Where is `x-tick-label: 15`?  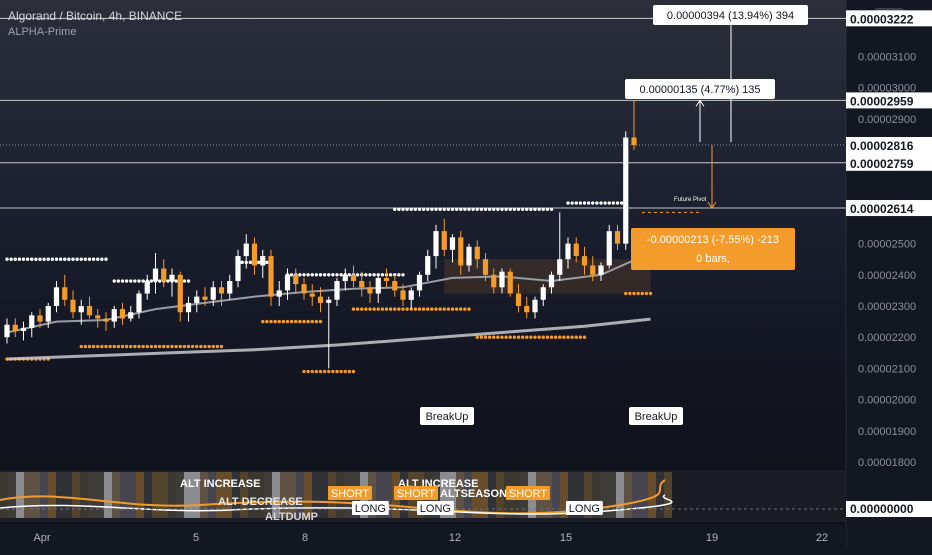 x-tick-label: 15 is located at coordinates (566, 538).